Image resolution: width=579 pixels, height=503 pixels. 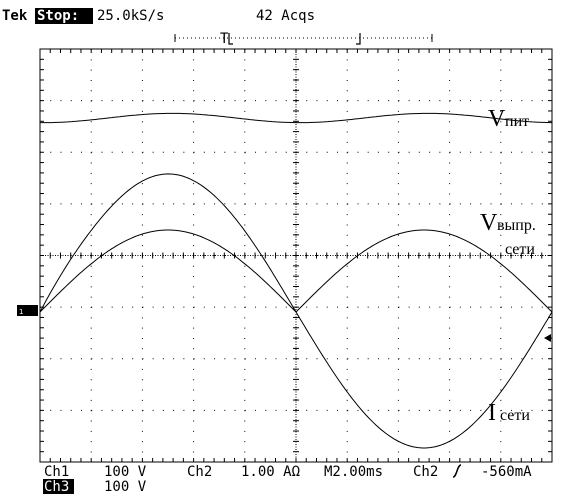 I want to click on ch3-label: Ch3, so click(x=56, y=487).